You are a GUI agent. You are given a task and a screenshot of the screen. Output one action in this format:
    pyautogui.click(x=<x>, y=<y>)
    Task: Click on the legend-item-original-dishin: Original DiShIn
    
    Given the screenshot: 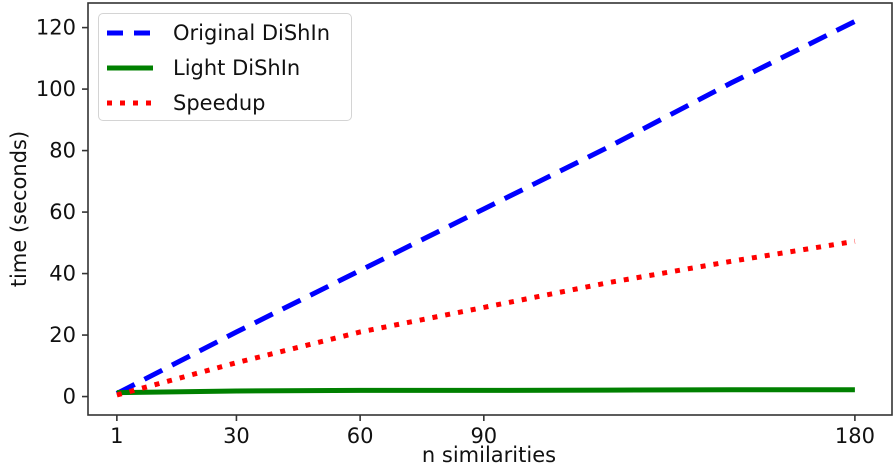 What is the action you would take?
    pyautogui.click(x=229, y=33)
    